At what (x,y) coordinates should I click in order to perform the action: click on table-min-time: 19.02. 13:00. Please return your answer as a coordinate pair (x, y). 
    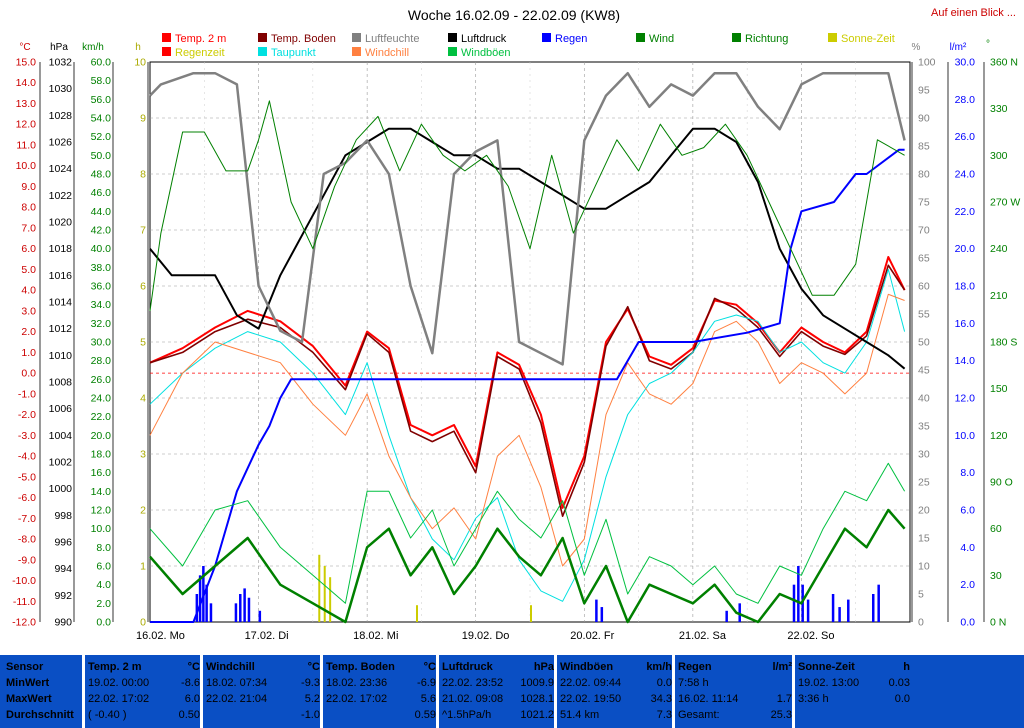
    Looking at the image, I should click on (829, 683).